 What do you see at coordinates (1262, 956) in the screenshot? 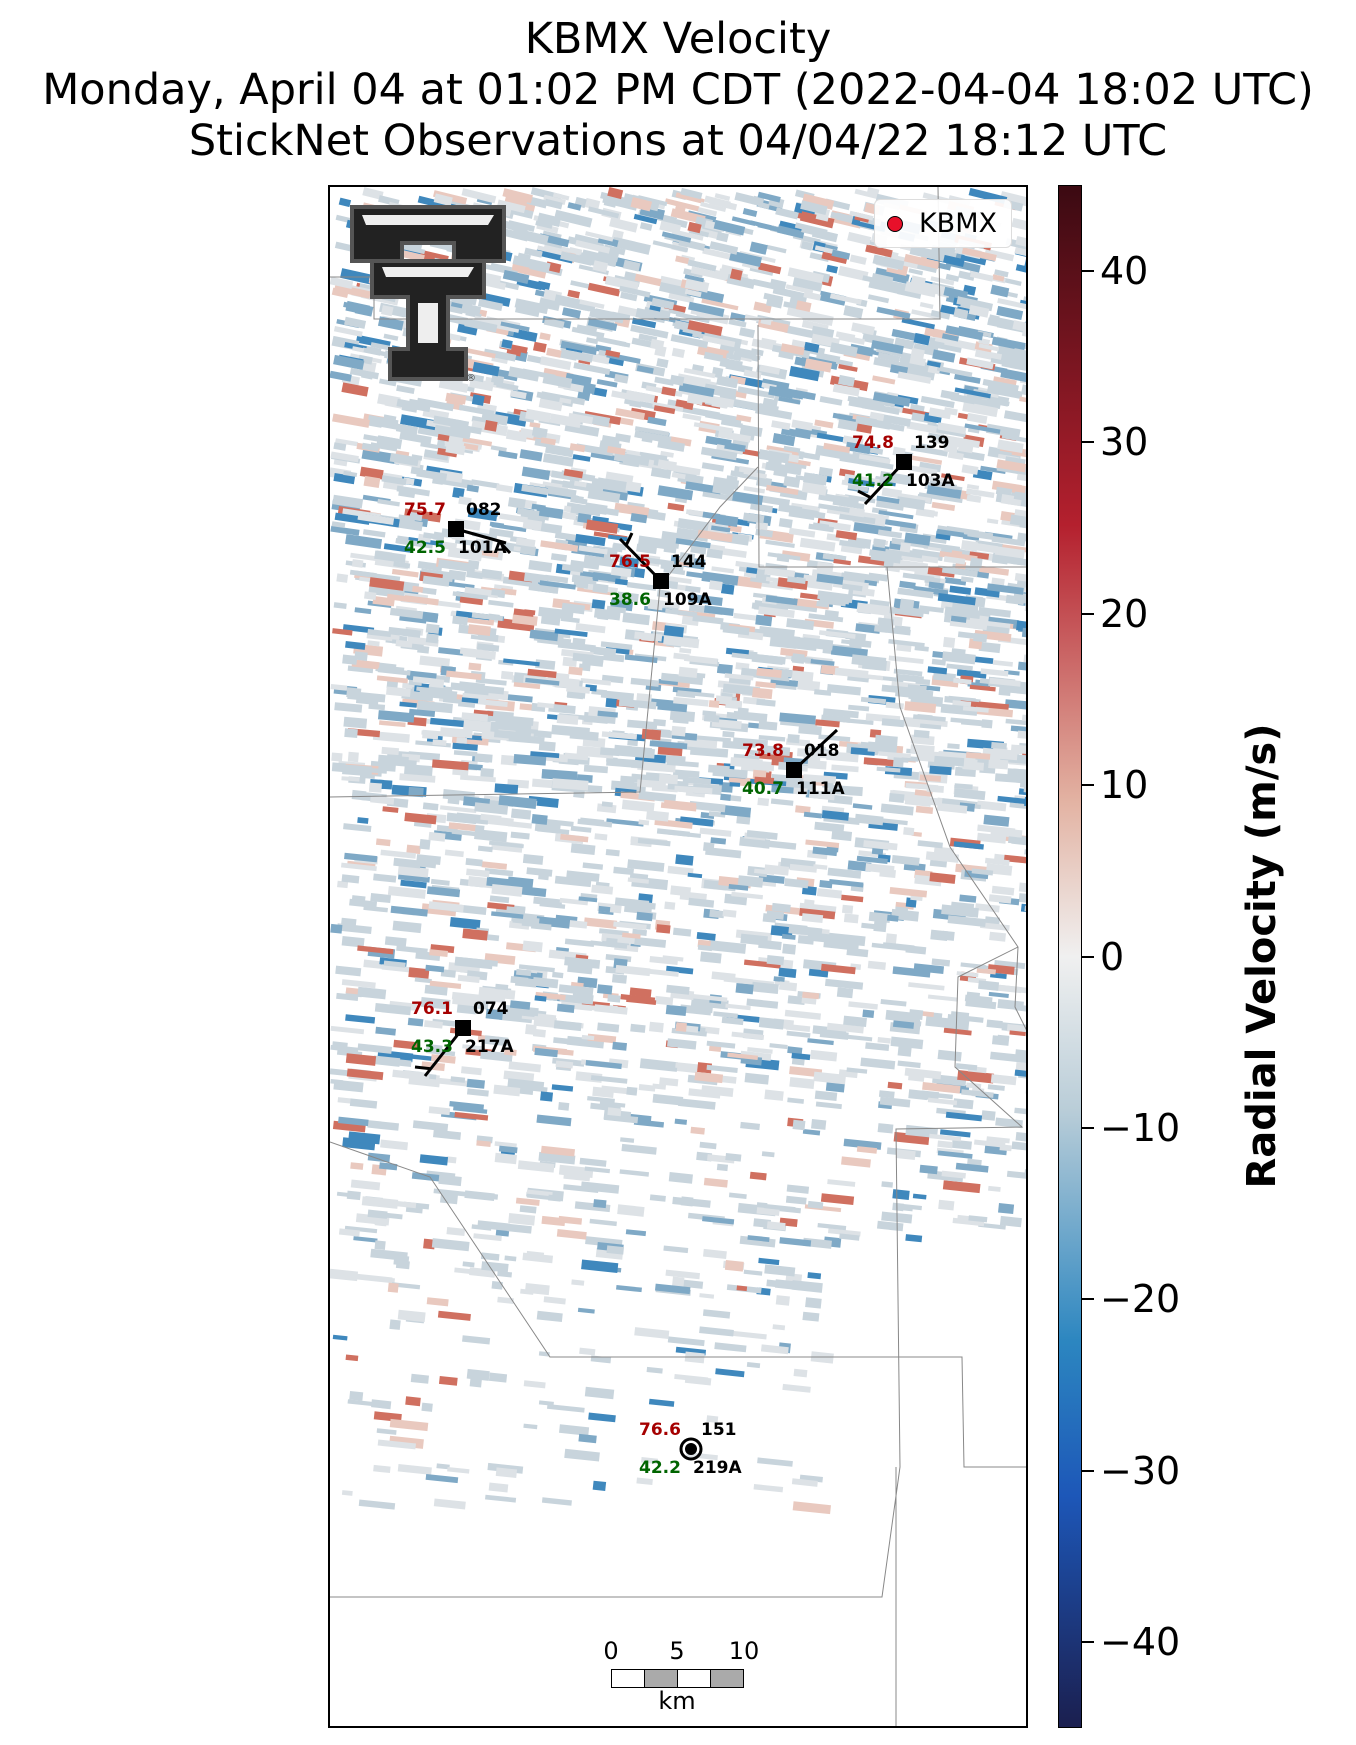
I see `colorbar-title: Radial Velocity (m/s)` at bounding box center [1262, 956].